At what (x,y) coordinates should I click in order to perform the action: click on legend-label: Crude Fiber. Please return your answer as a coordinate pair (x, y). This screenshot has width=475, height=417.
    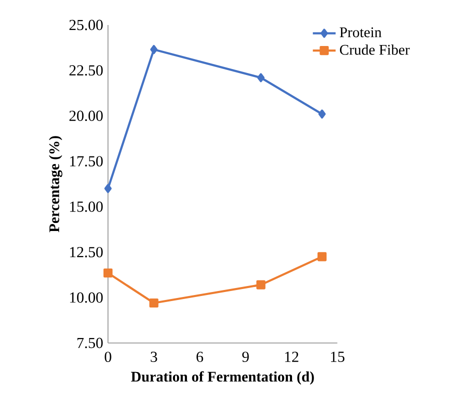
    Looking at the image, I should click on (375, 49).